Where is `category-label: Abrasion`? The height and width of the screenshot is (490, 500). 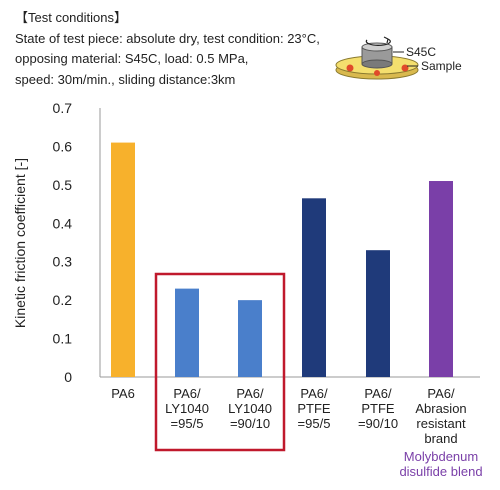 category-label: Abrasion is located at coordinates (440, 408).